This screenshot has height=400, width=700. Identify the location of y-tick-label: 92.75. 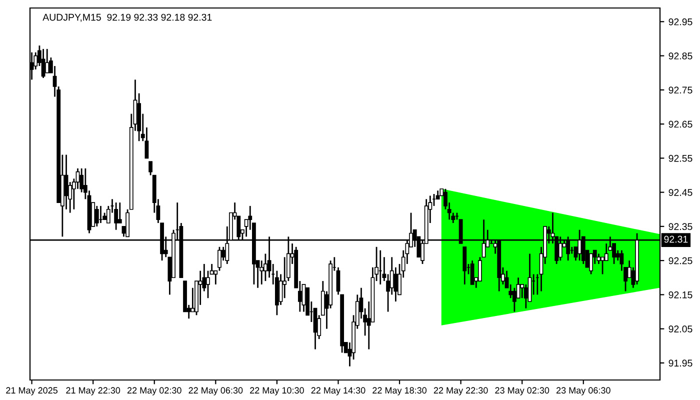
(680, 90).